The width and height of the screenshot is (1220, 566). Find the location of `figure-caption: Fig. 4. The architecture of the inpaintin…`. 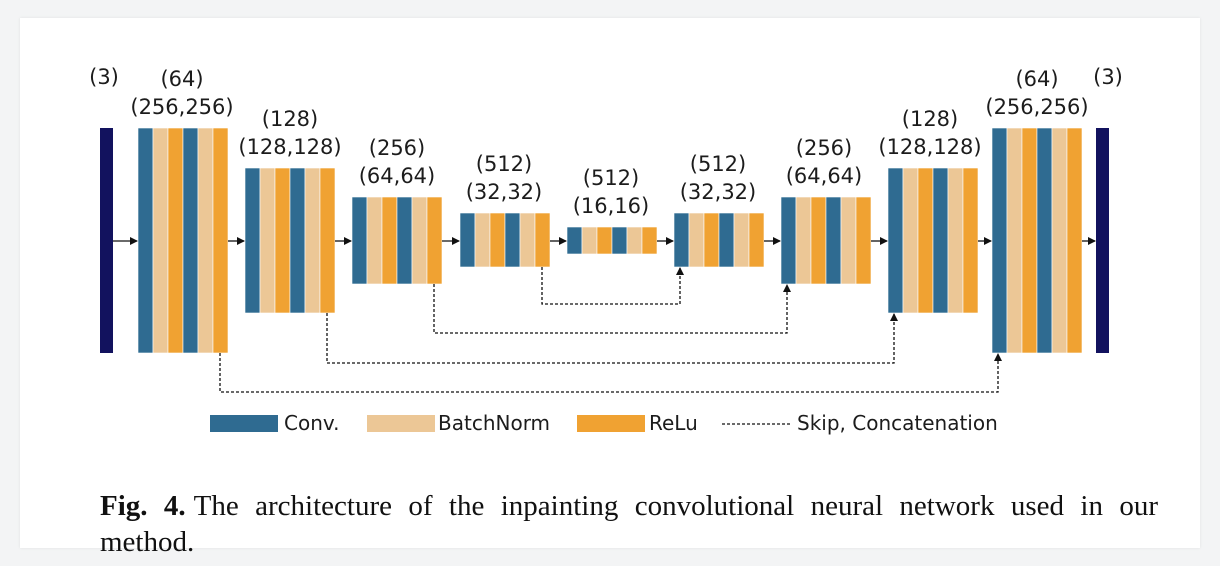

figure-caption: Fig. 4. The architecture of the inpaintin… is located at coordinates (629, 524).